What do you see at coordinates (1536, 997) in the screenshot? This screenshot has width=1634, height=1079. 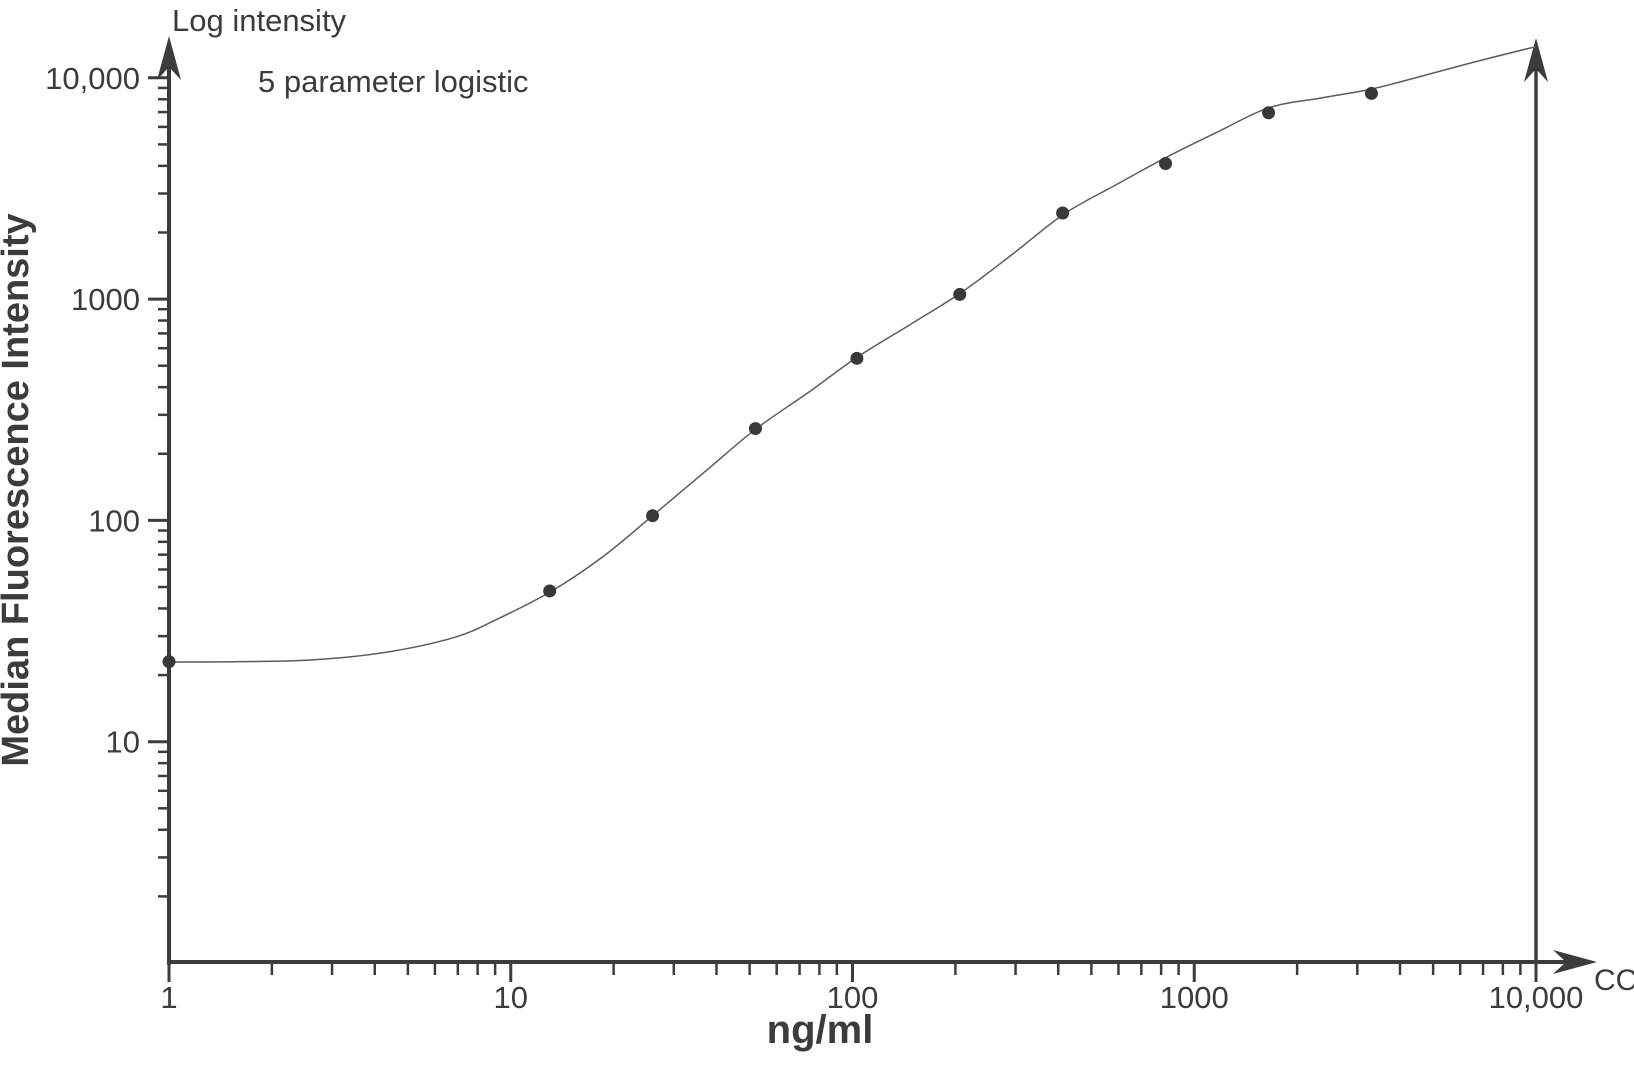 I see `x-tick-label: 10,000` at bounding box center [1536, 997].